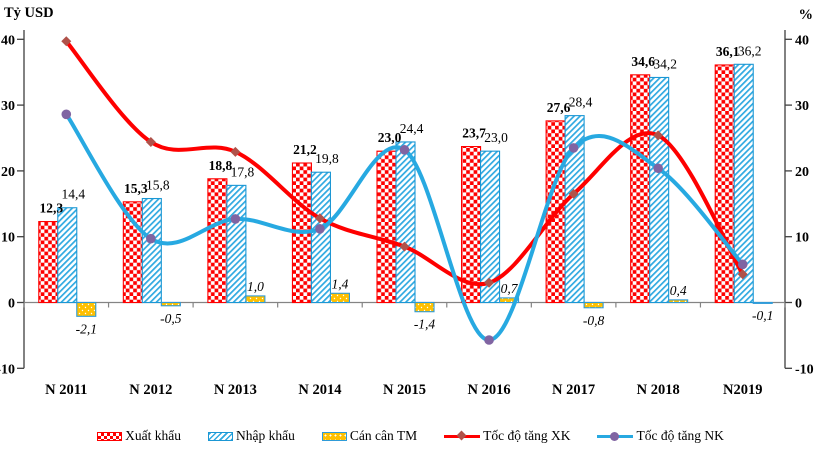 This screenshot has width=821, height=455. I want to click on legend-label-nhap-khau: Nhập khẩu, so click(265, 435).